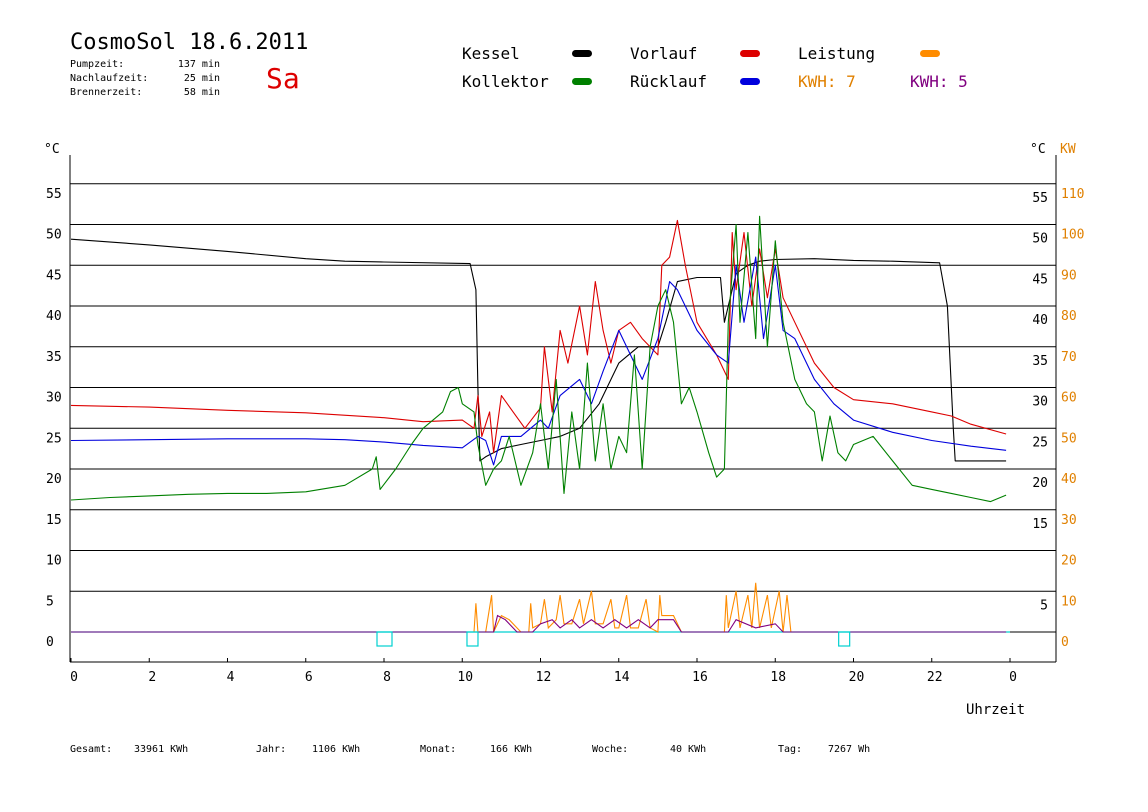 The width and height of the screenshot is (1148, 812). Describe the element at coordinates (271, 749) in the screenshot. I see `footer-label: Jahr:` at that location.